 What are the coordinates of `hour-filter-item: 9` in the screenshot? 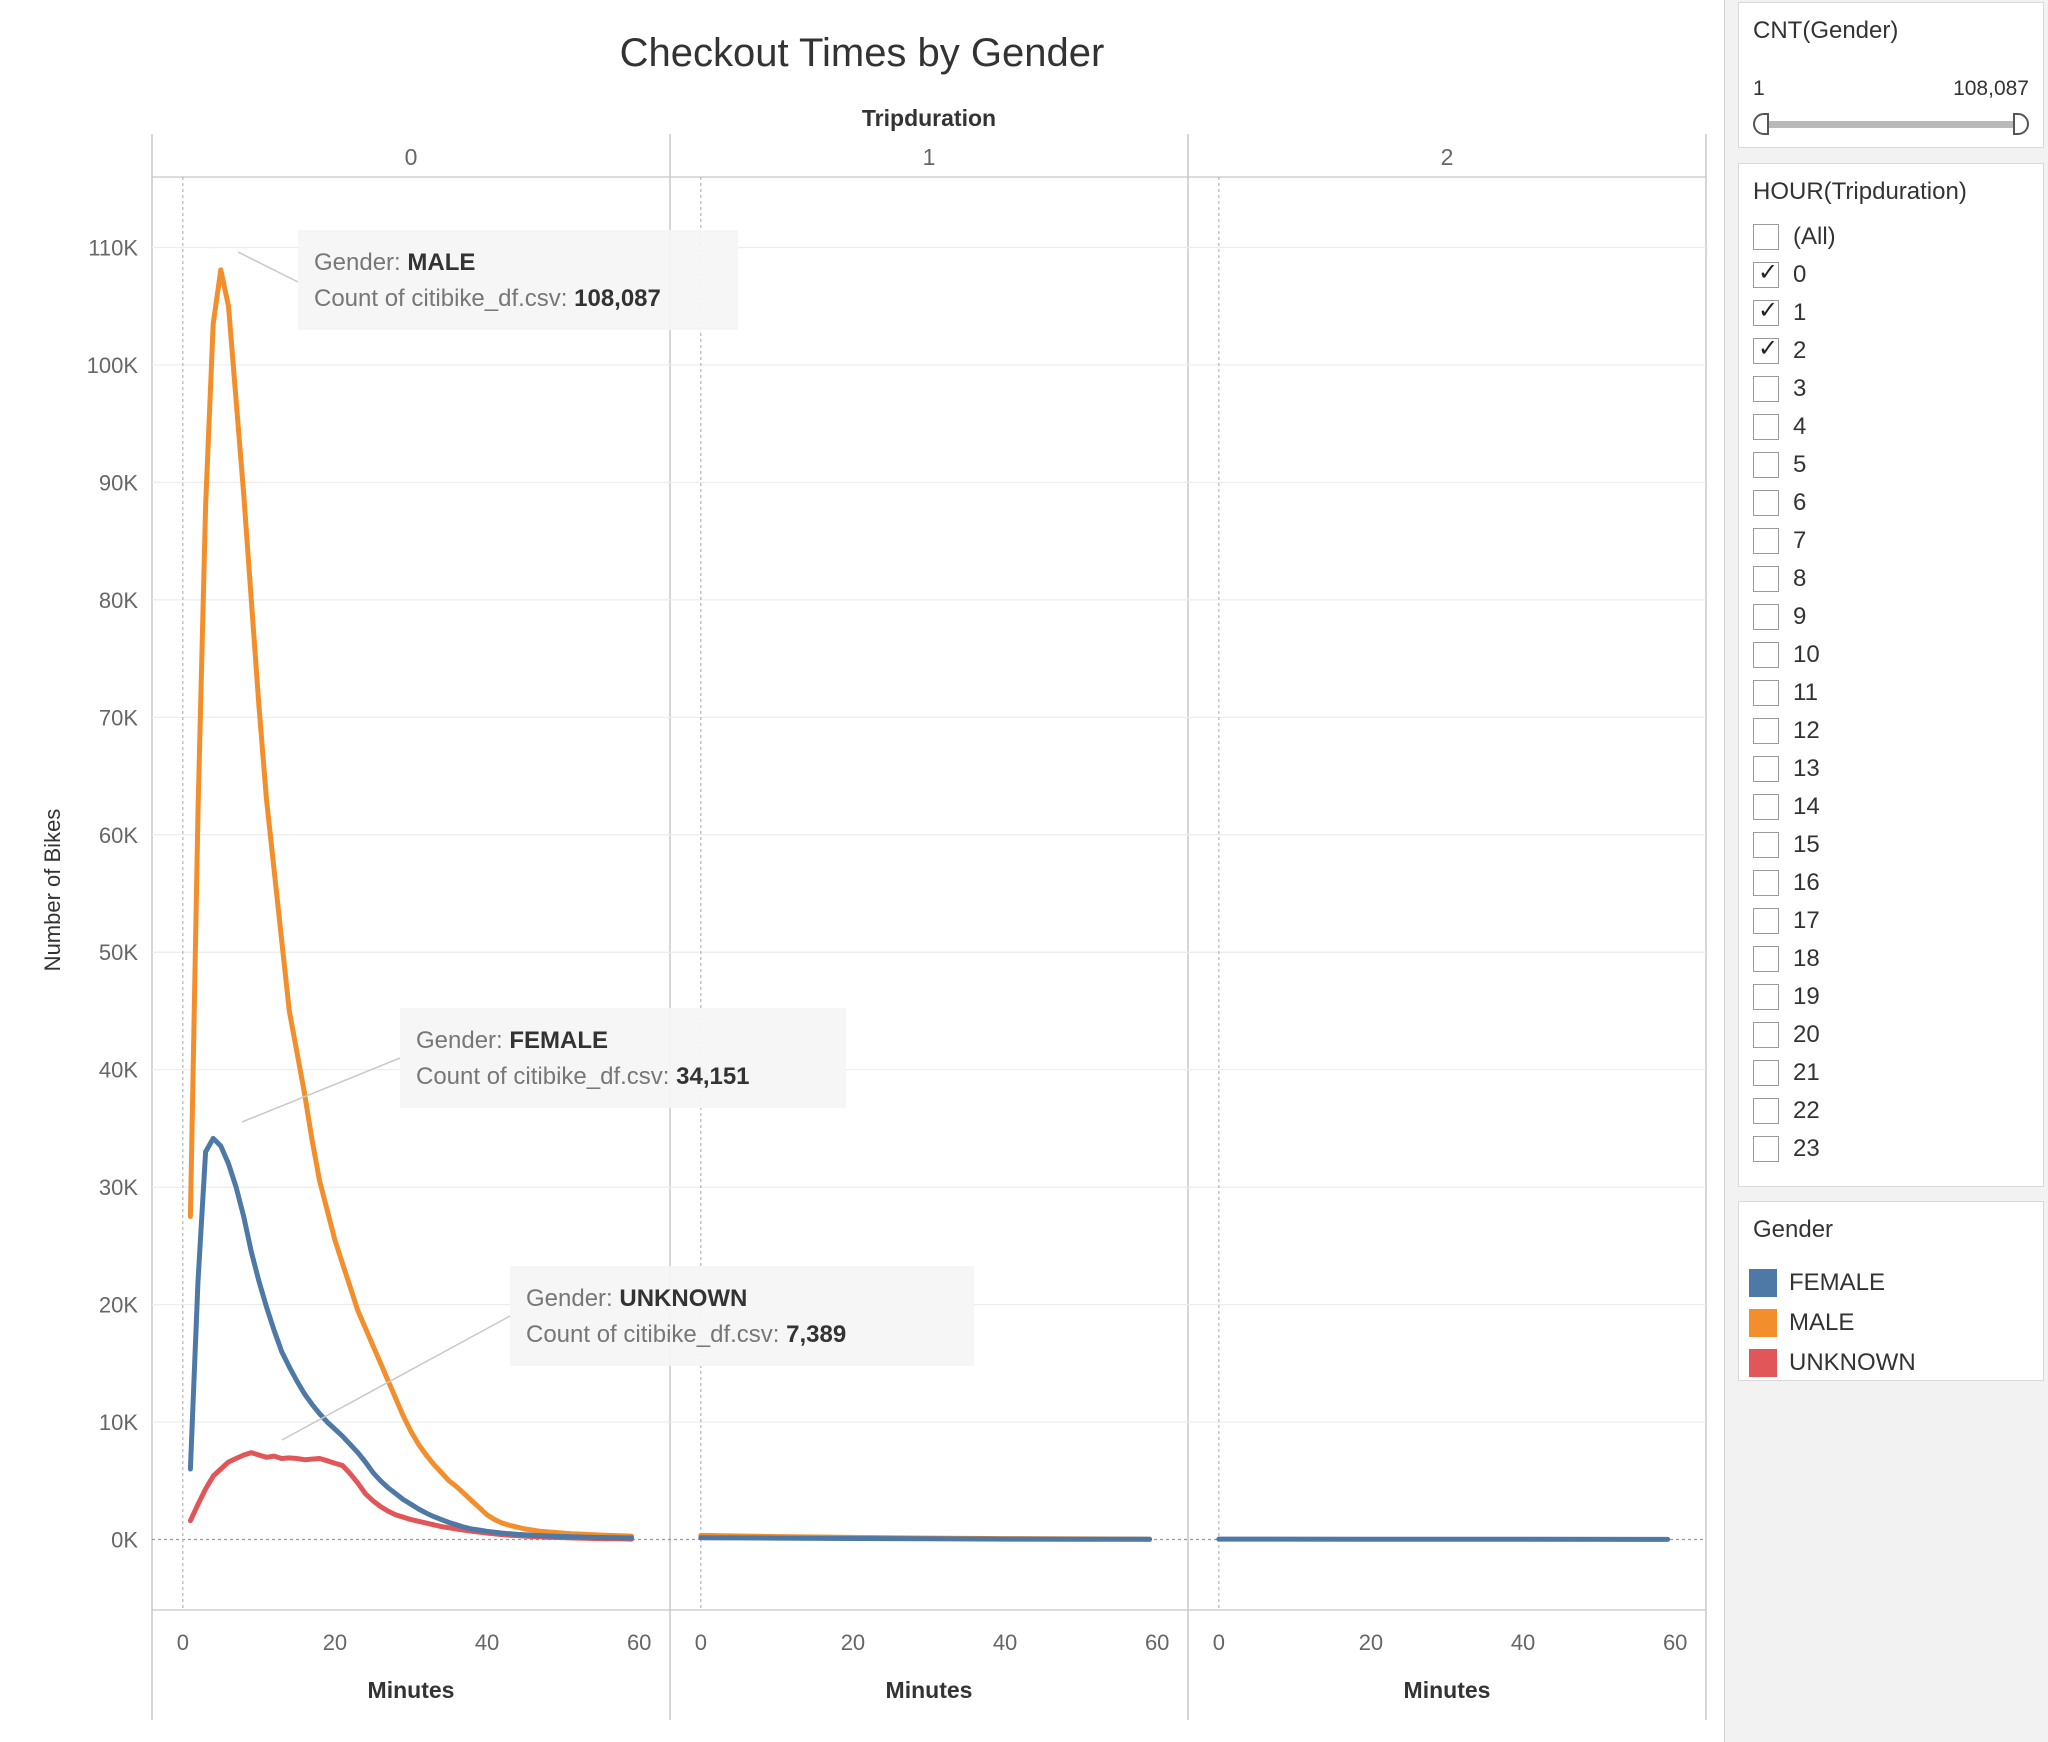 It's located at (1779, 617).